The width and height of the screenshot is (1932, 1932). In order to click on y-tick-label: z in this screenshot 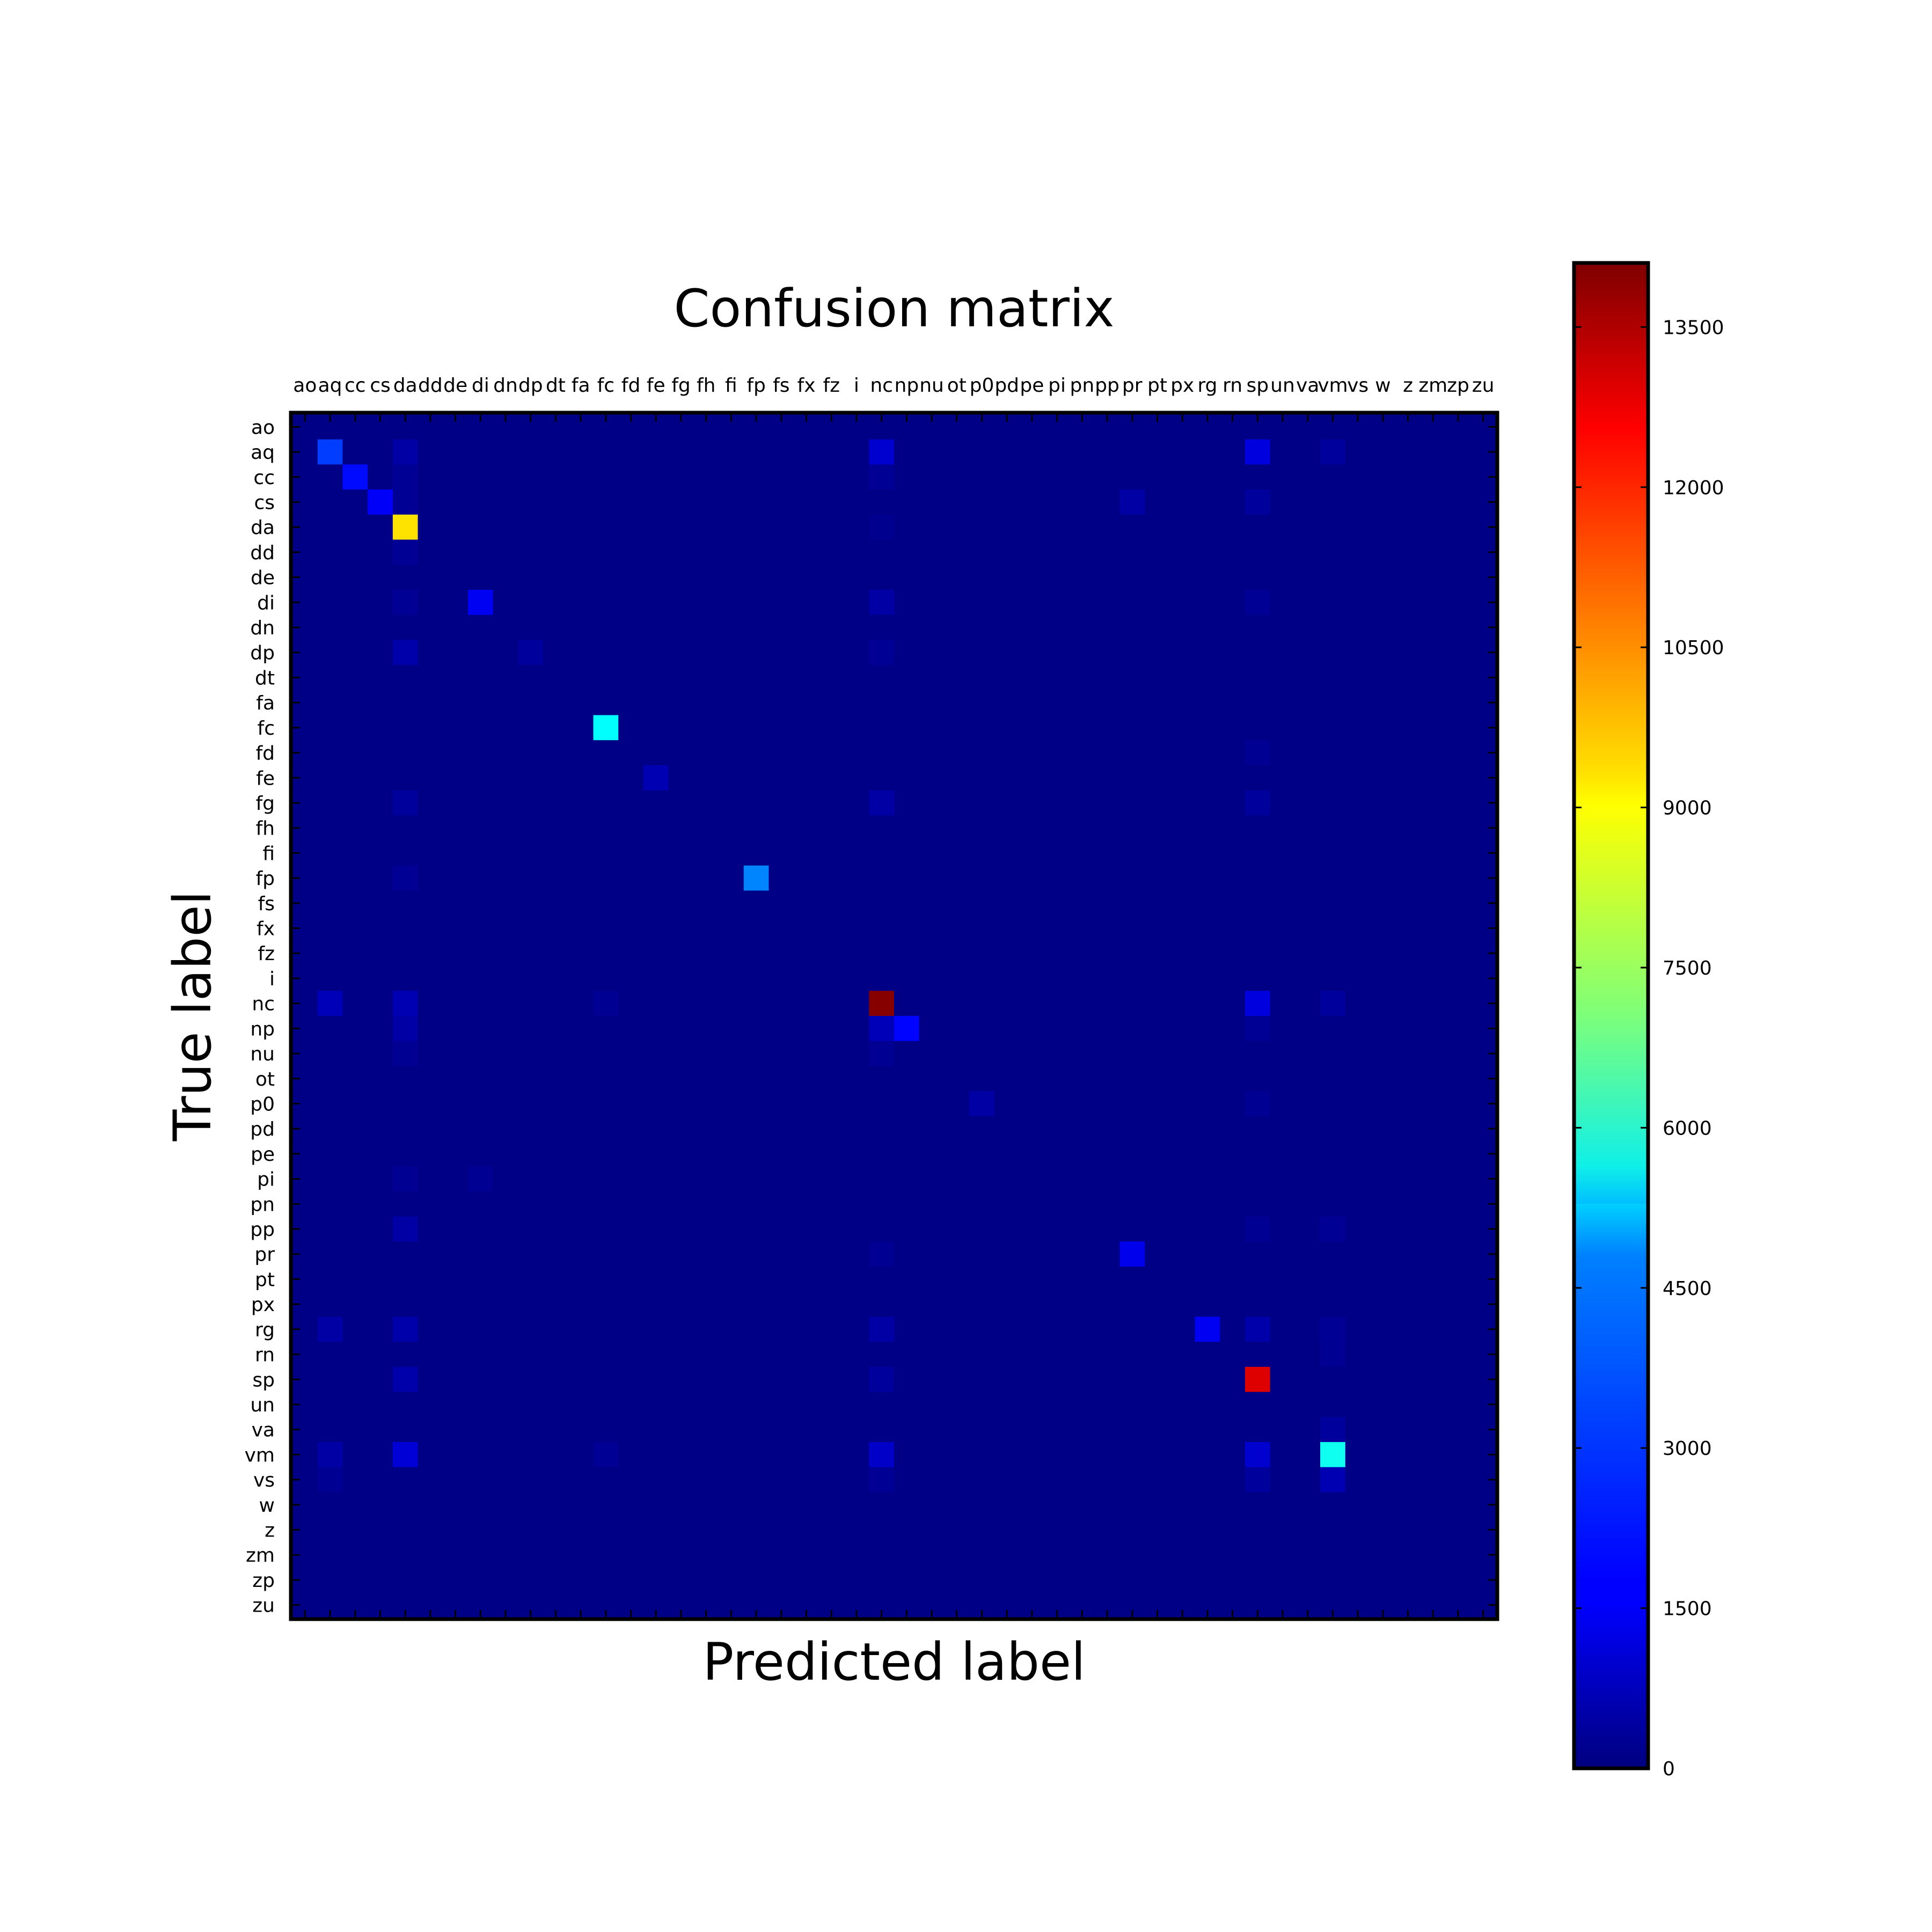, I will do `click(270, 1531)`.